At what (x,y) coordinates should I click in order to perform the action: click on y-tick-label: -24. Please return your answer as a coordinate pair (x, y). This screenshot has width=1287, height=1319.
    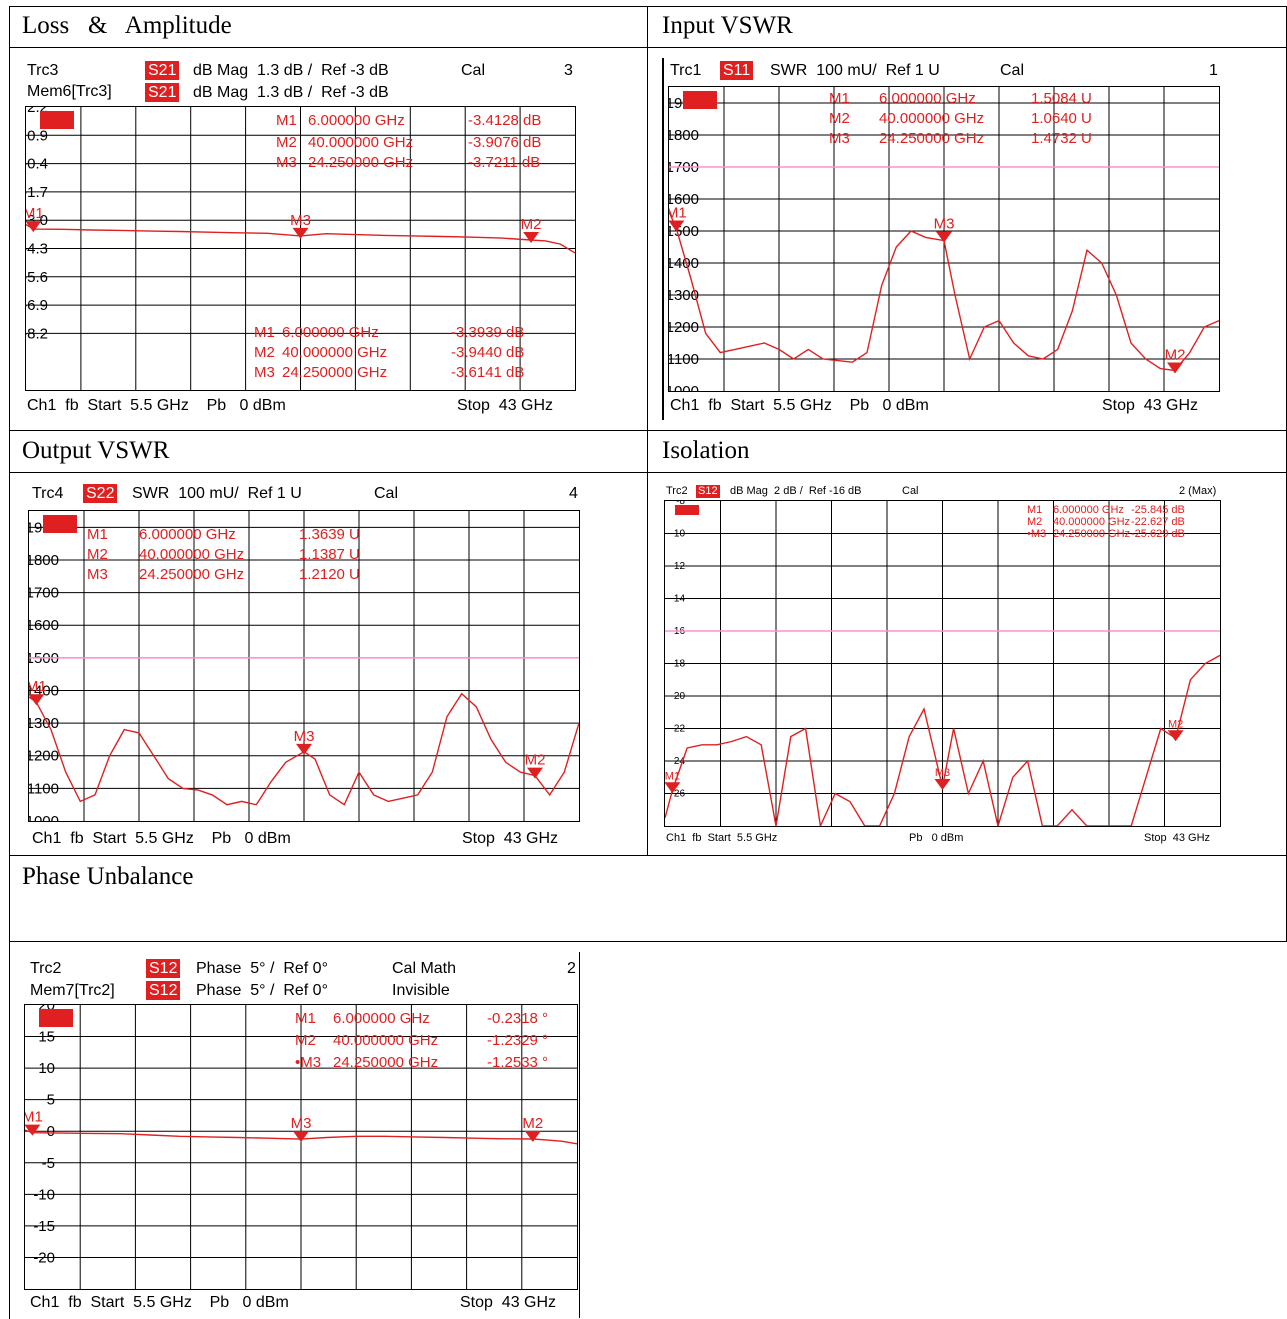
    Looking at the image, I should click on (678, 761).